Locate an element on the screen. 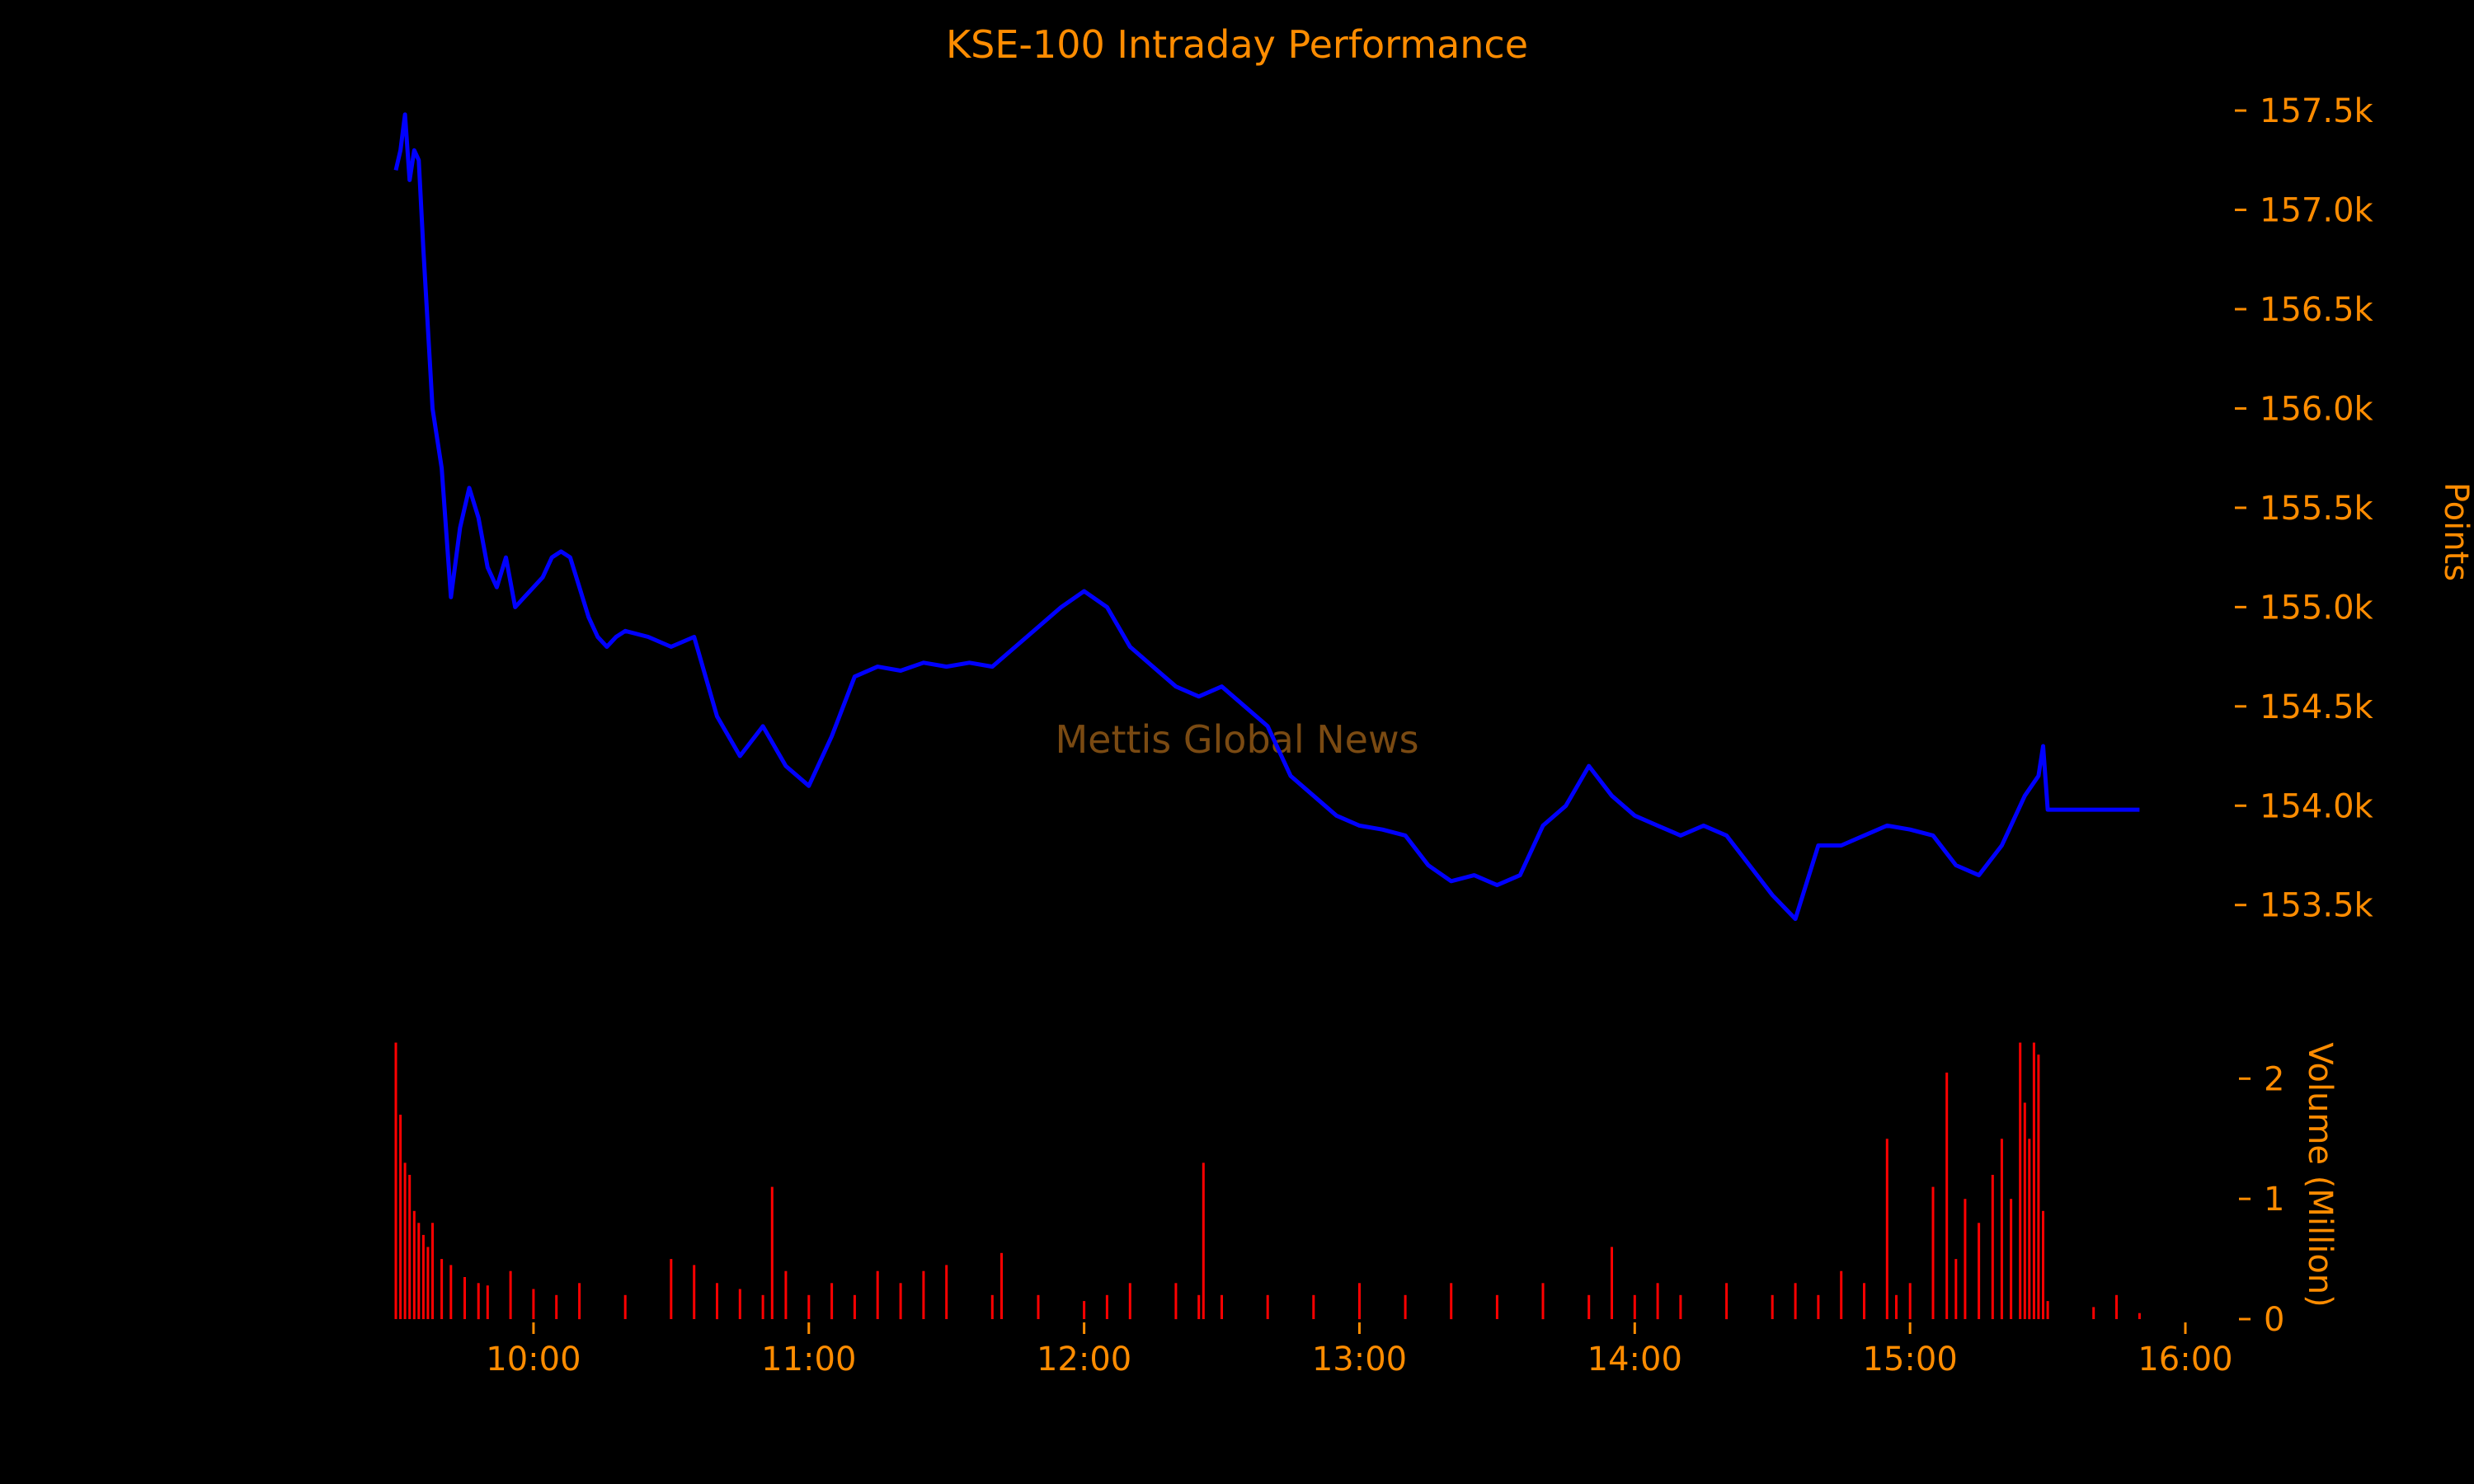 The width and height of the screenshot is (2474, 1484). time-tick-label: 16:00 is located at coordinates (2185, 1359).